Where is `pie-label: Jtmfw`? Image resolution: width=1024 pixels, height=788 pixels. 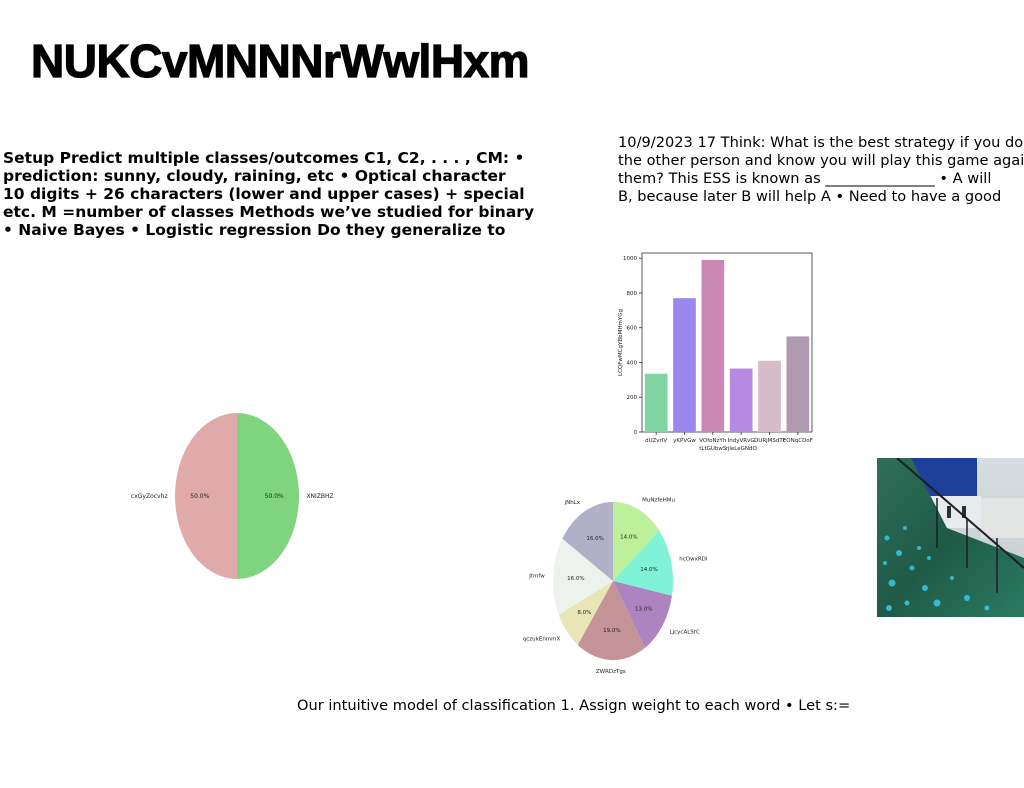
pie-label: Jtmfw is located at coordinates (536, 576).